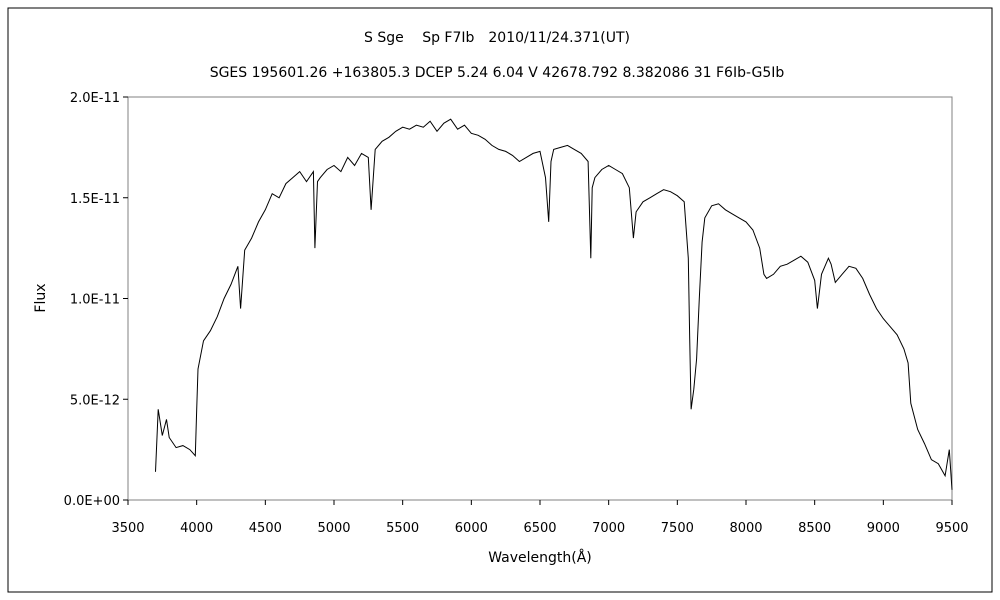  Describe the element at coordinates (41, 297) in the screenshot. I see `y-axis-label: Flux` at that location.